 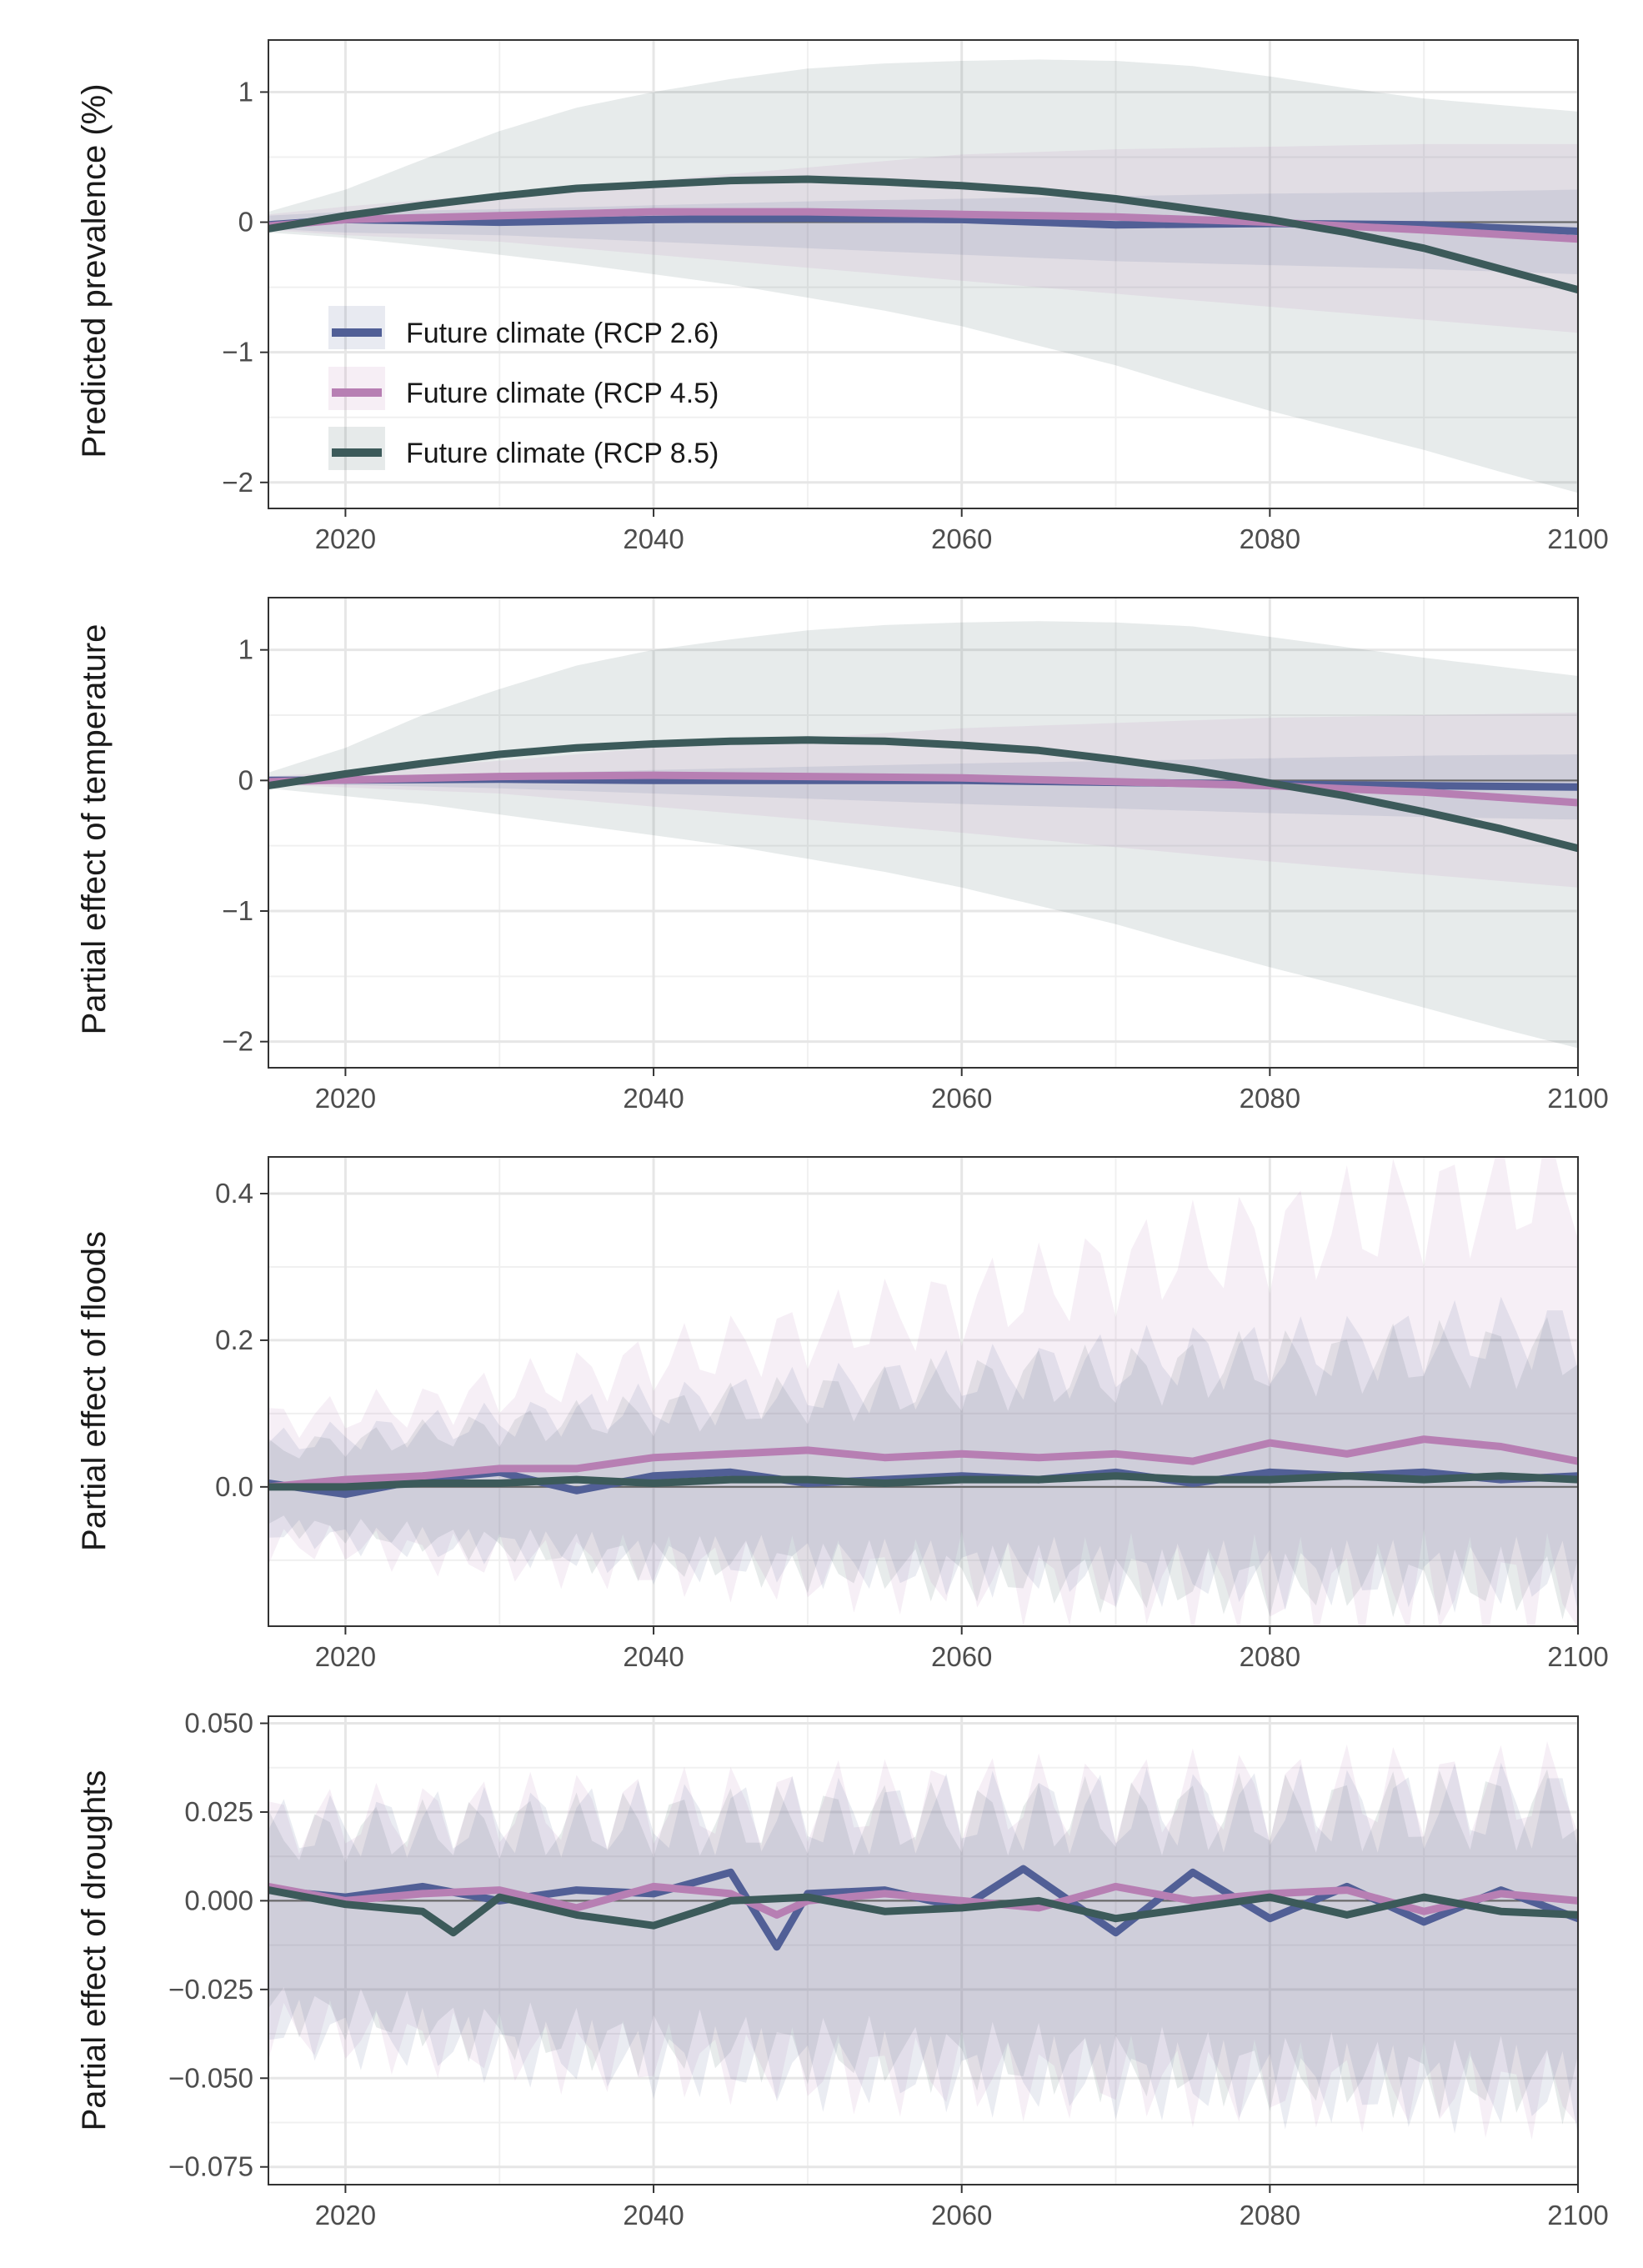 I want to click on legend-label-rcp26: Future climate (RCP 2.6), so click(x=562, y=334).